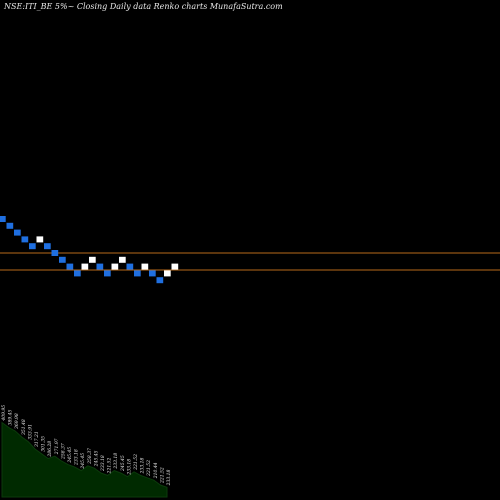  I want to click on volume-label: 301.35, so click(44, 444).